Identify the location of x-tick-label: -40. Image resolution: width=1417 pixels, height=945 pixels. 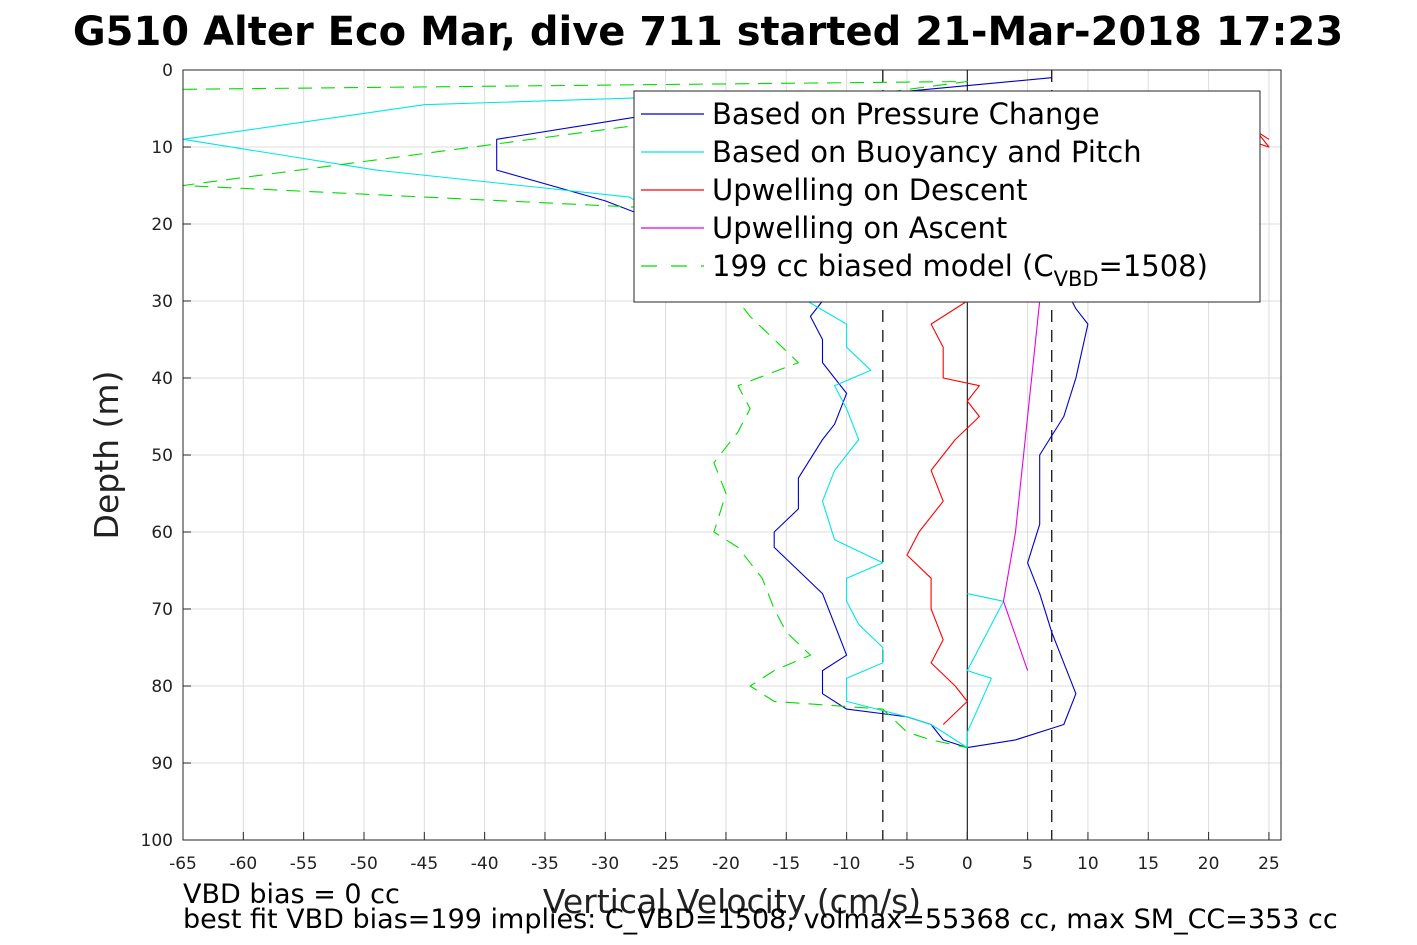
(485, 864).